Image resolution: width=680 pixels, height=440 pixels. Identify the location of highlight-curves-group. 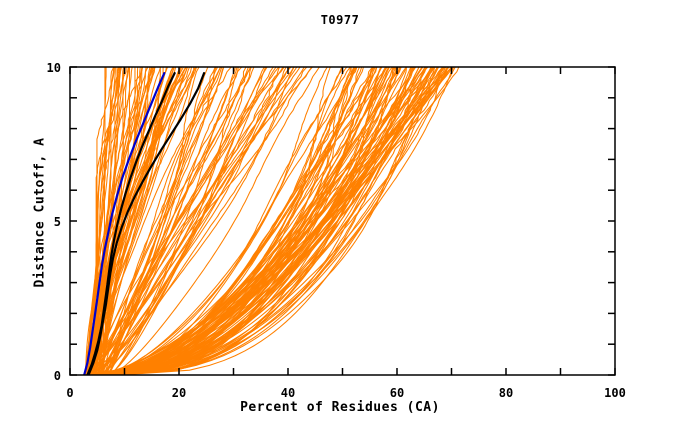
(144, 223).